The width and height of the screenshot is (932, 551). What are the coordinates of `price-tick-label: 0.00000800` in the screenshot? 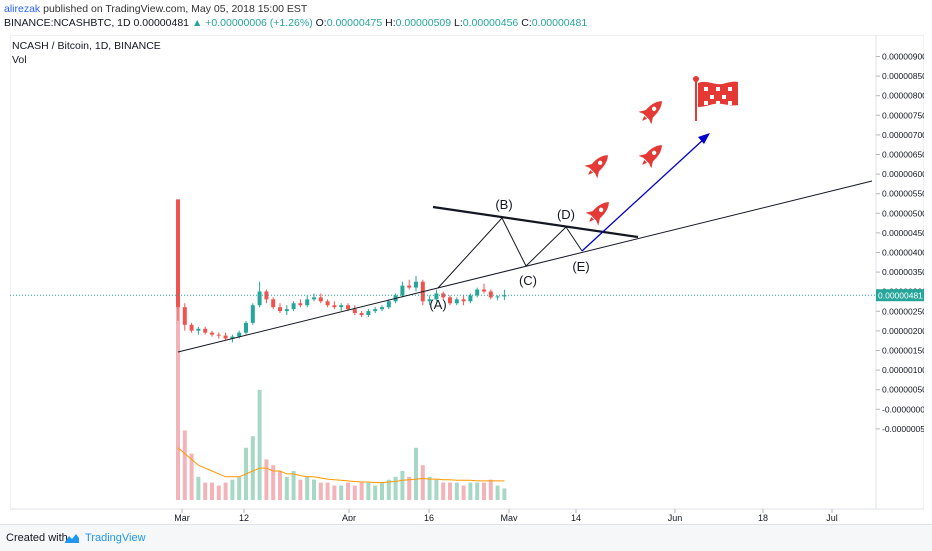 It's located at (903, 96).